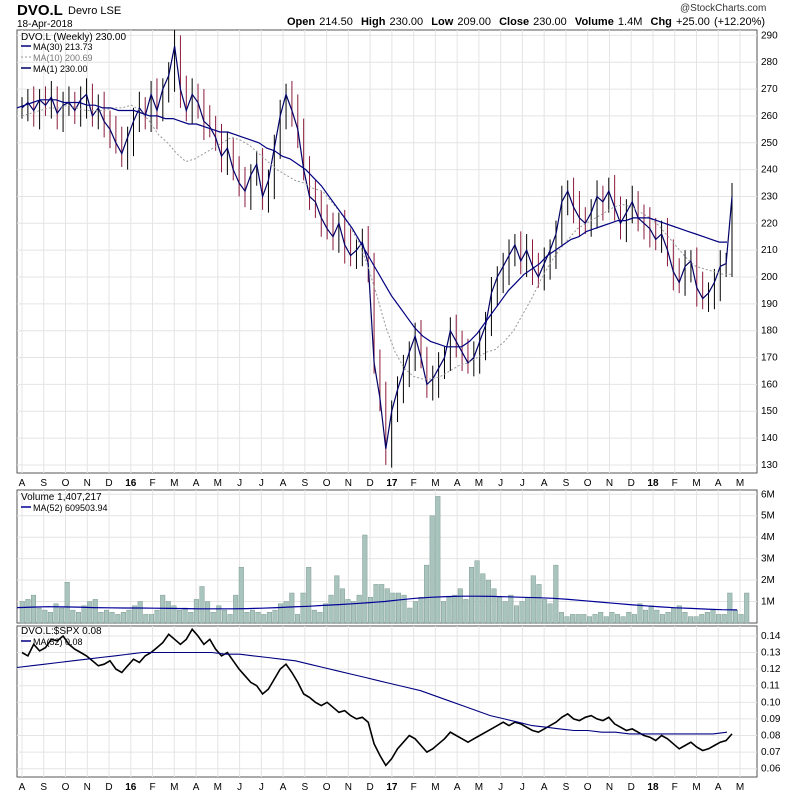  Describe the element at coordinates (653, 787) in the screenshot. I see `x-tick-label: 18` at that location.